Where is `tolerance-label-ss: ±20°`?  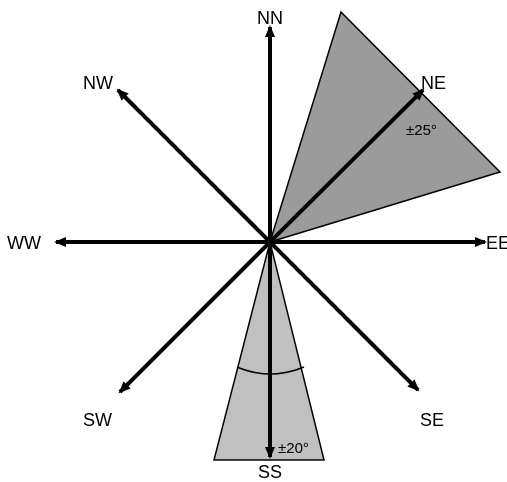 tolerance-label-ss: ±20° is located at coordinates (293, 448).